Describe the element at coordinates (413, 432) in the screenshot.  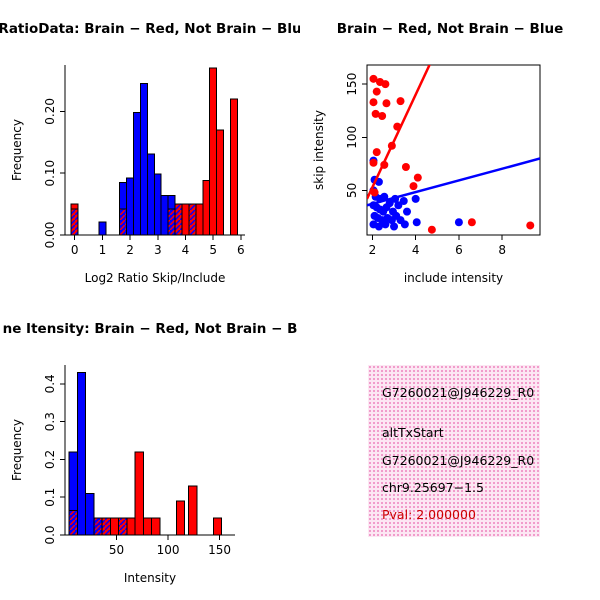
I see `info-line-event-type: altTxStart` at that location.